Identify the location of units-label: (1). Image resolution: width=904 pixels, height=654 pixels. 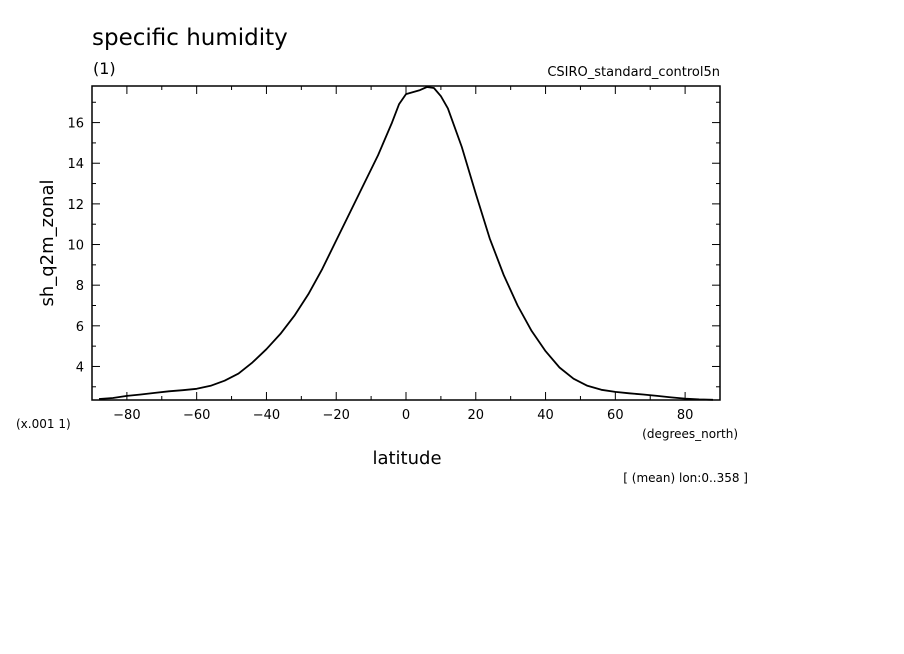
(104, 68).